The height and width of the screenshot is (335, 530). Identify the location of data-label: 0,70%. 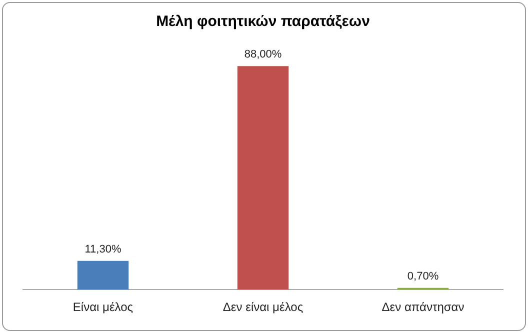
(423, 276).